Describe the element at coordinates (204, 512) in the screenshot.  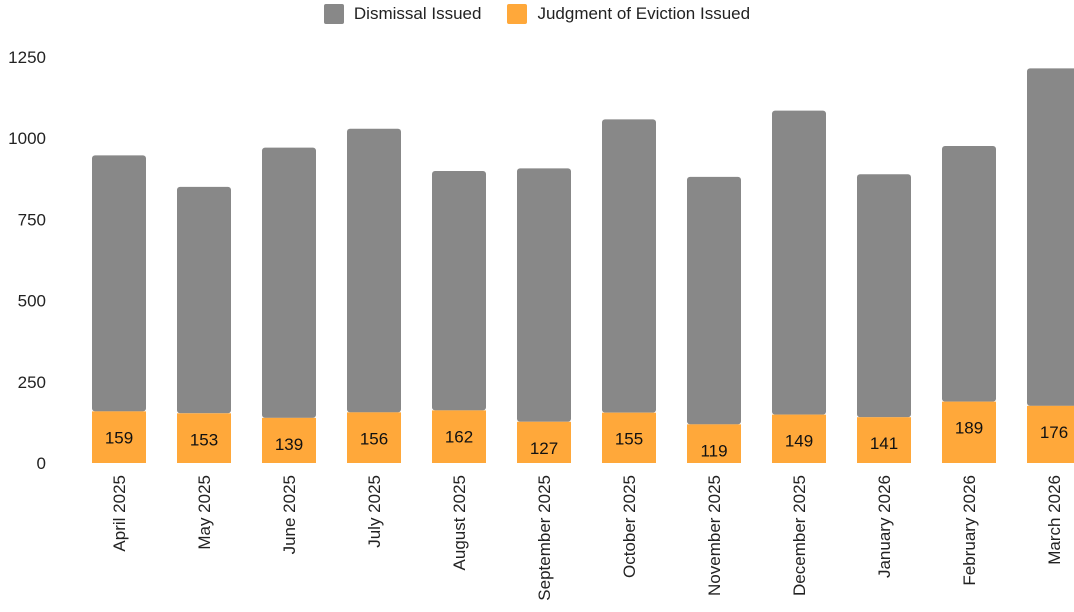
I see `x-tick-label: May 2025` at that location.